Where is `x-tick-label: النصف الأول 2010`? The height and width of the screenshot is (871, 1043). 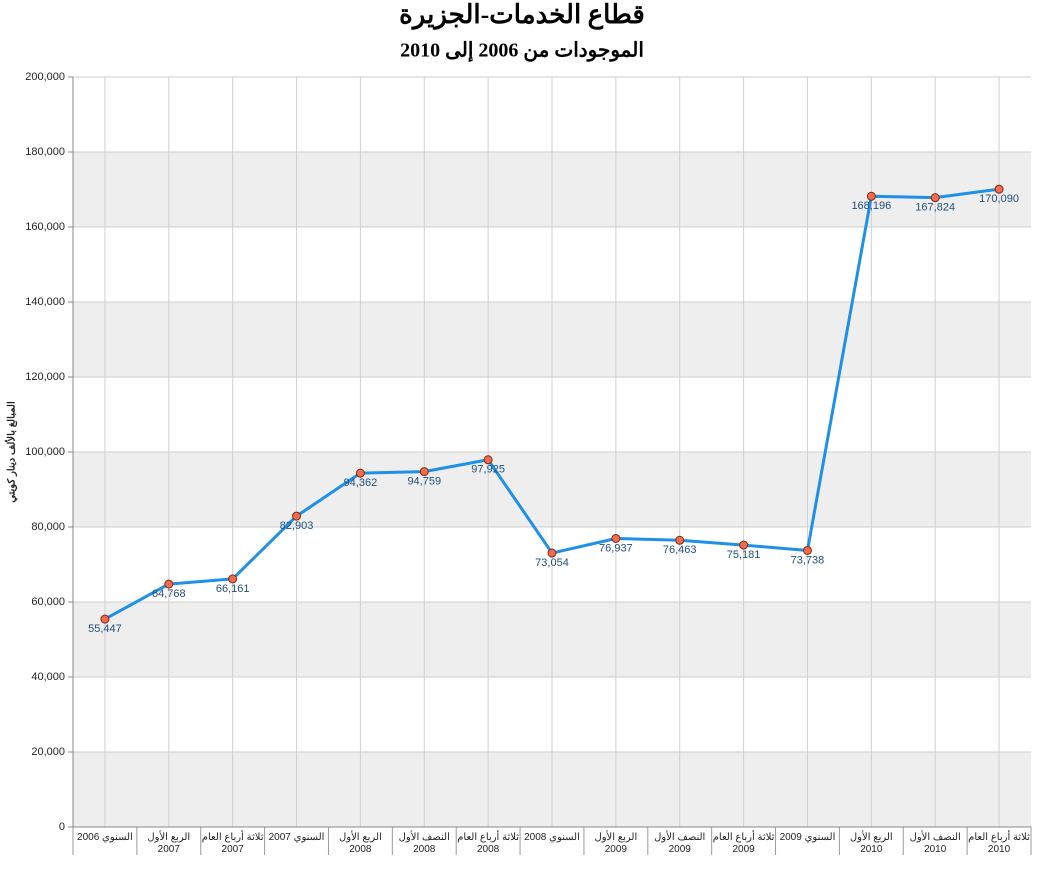 x-tick-label: النصف الأول 2010 is located at coordinates (935, 843).